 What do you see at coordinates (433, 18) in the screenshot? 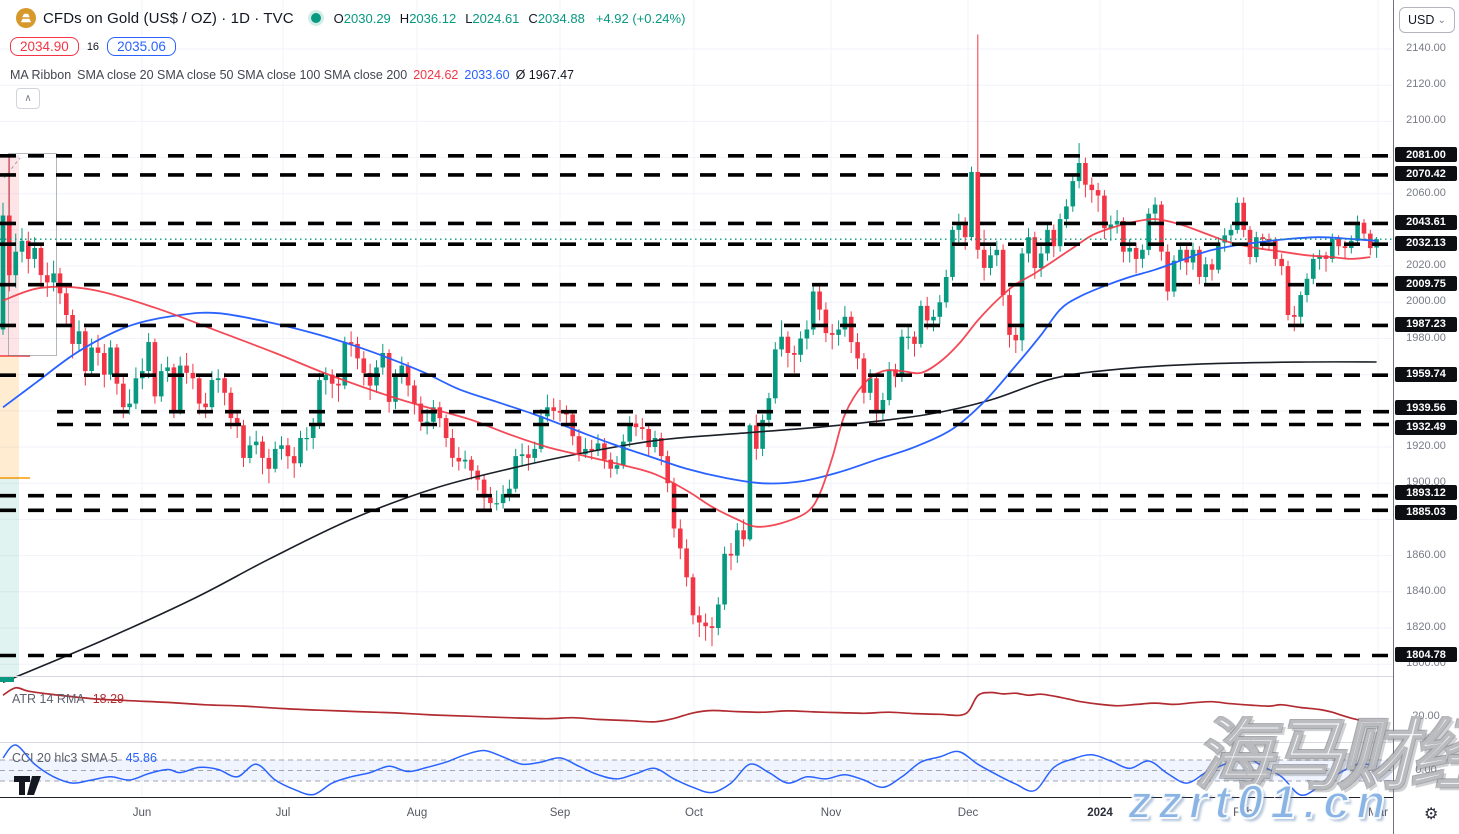
I see `high-value: 2036.12` at bounding box center [433, 18].